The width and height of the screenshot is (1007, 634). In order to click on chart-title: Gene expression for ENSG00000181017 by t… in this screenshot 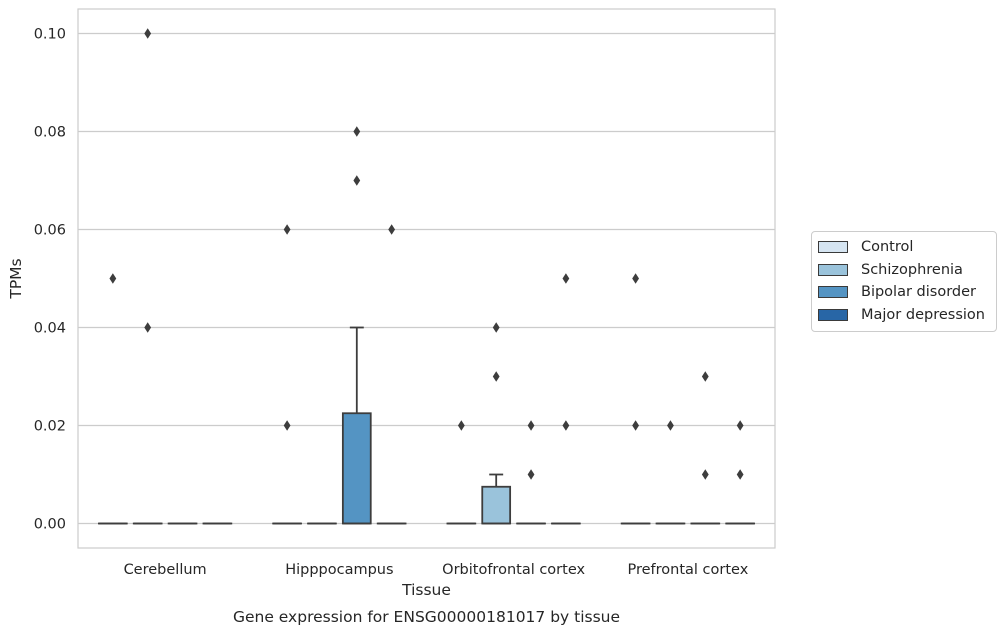, I will do `click(426, 617)`.